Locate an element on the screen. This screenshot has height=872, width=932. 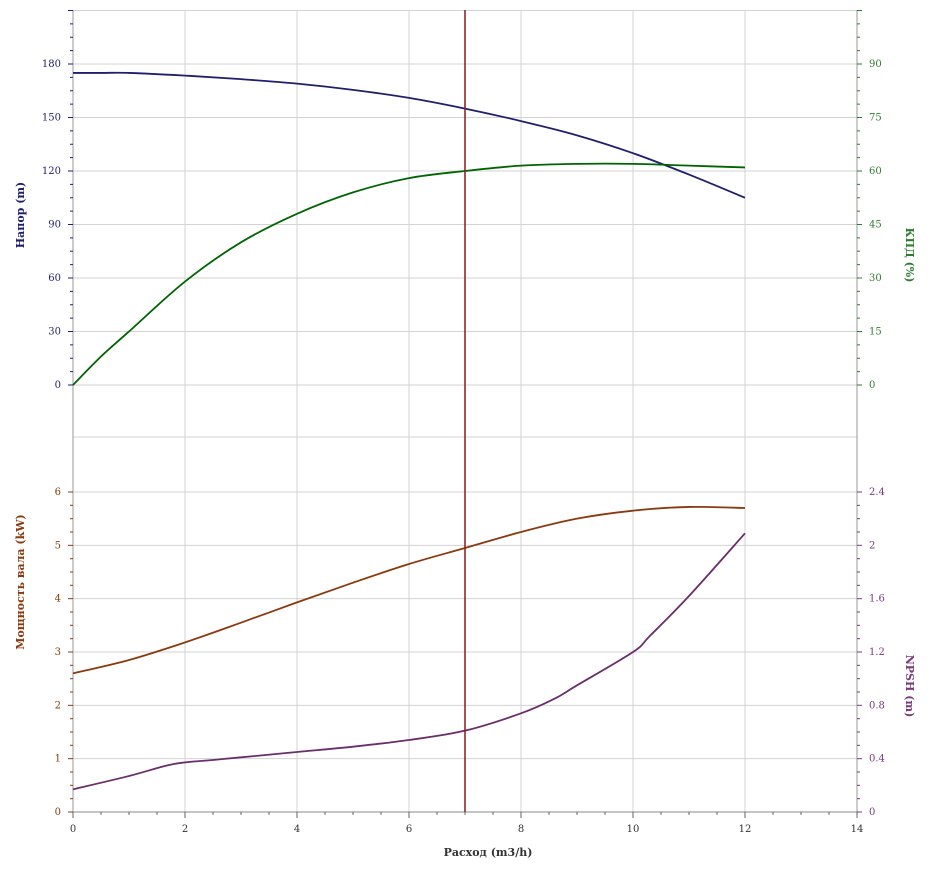
y-left-tick-label: 6 is located at coordinates (58, 492).